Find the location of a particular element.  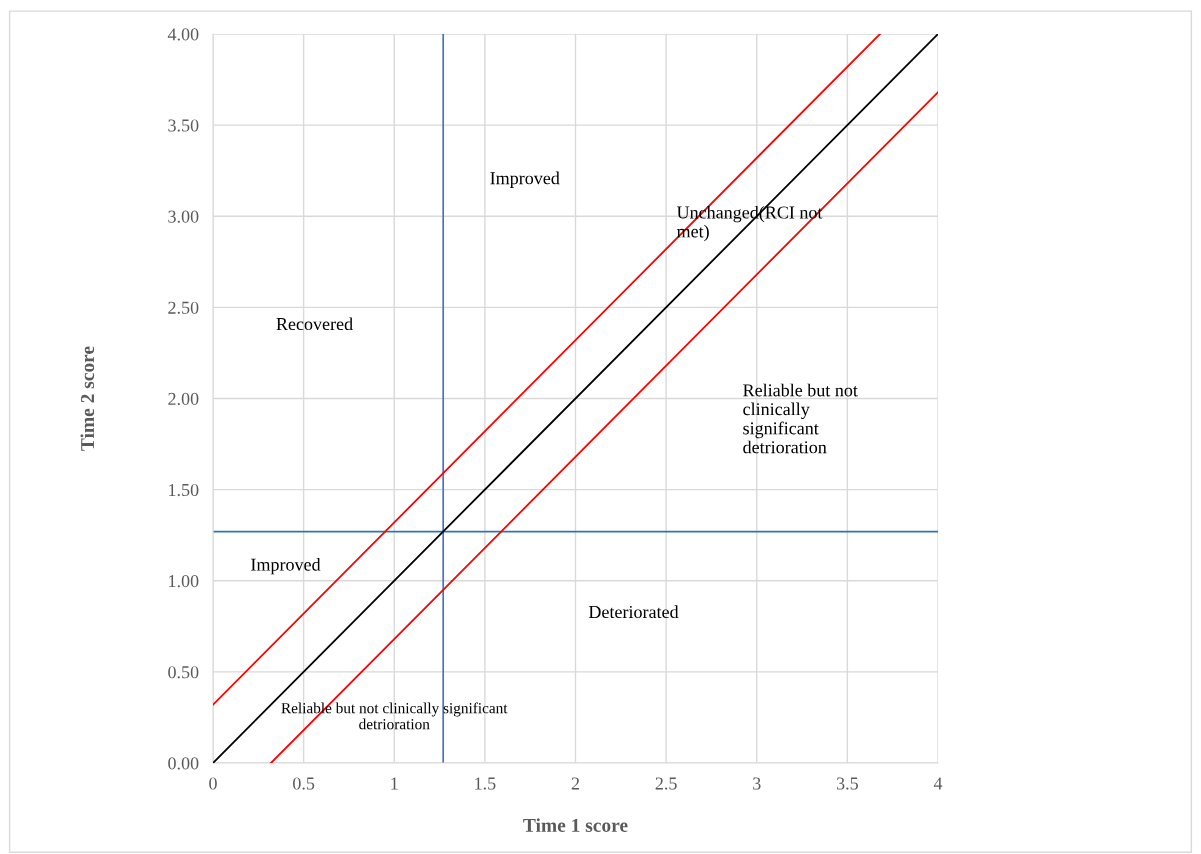

y-tick-label: 0.50 is located at coordinates (183, 672).